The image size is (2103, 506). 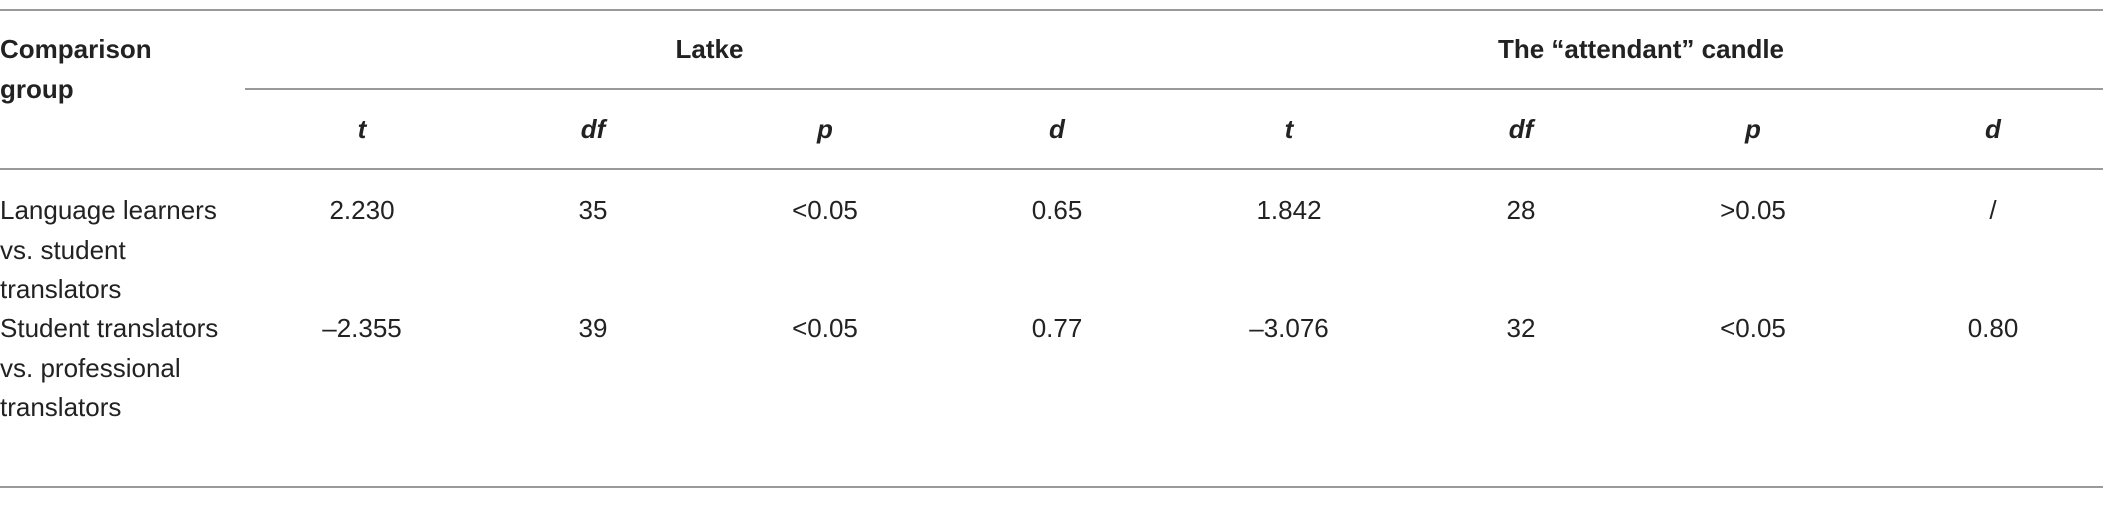 I want to click on table-cell: 32, so click(x=1521, y=328).